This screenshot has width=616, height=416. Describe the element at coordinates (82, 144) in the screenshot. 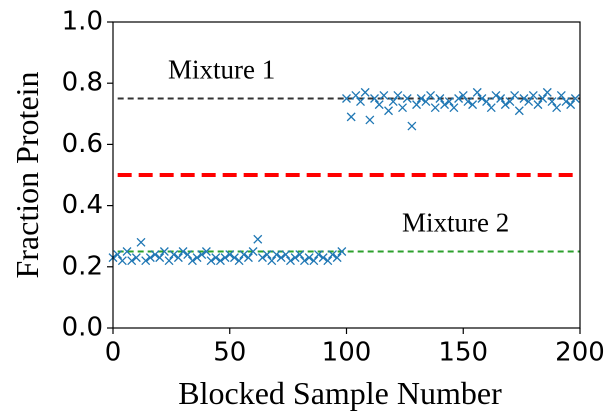

I see `y-tick-label: 0.6` at that location.